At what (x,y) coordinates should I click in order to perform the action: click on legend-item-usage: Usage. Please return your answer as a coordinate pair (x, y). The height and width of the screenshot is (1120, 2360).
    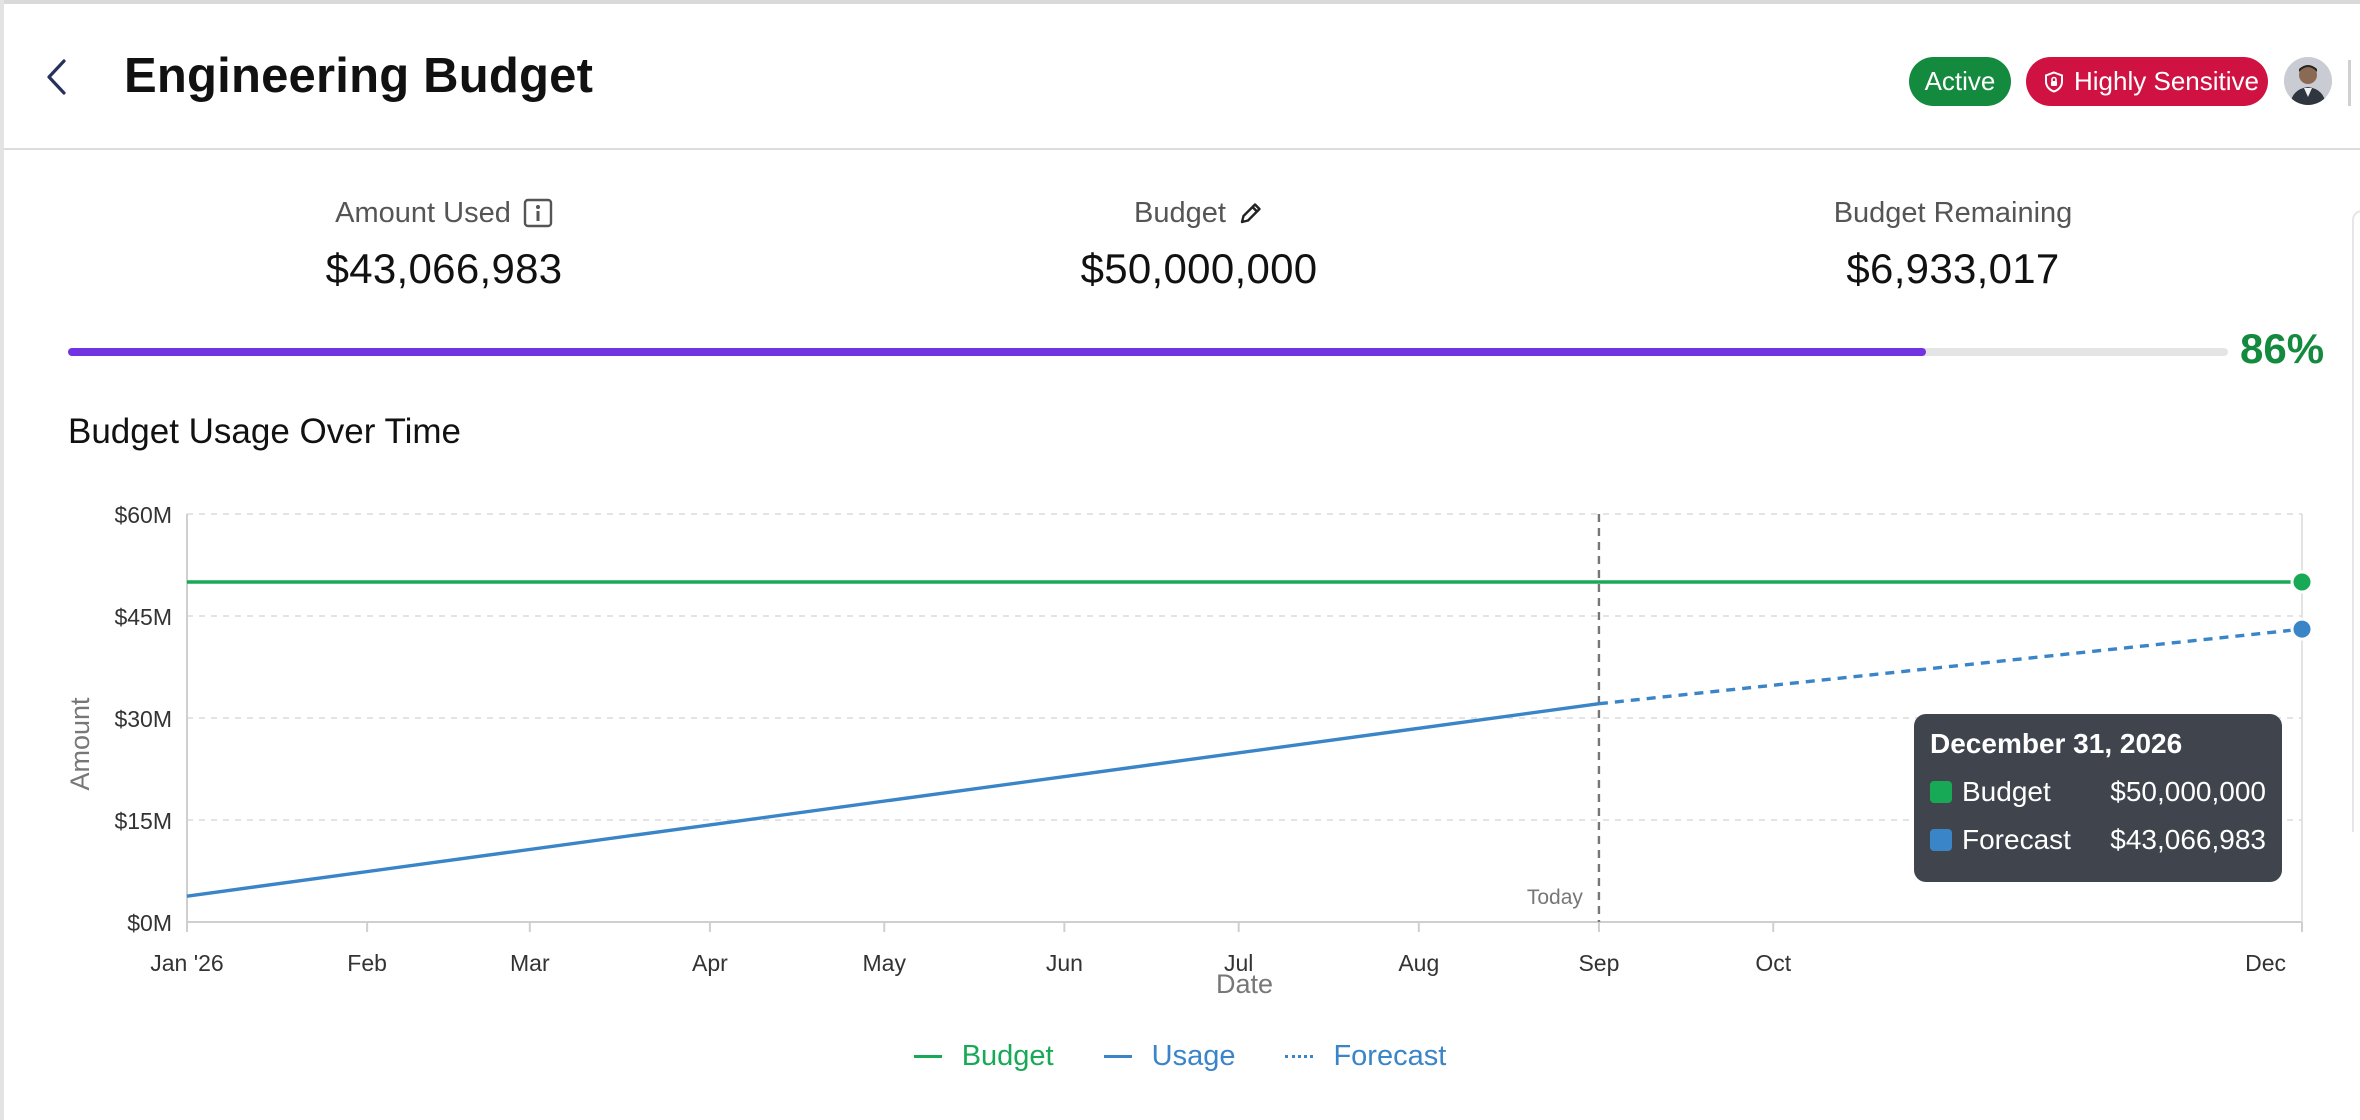
    Looking at the image, I should click on (1169, 1056).